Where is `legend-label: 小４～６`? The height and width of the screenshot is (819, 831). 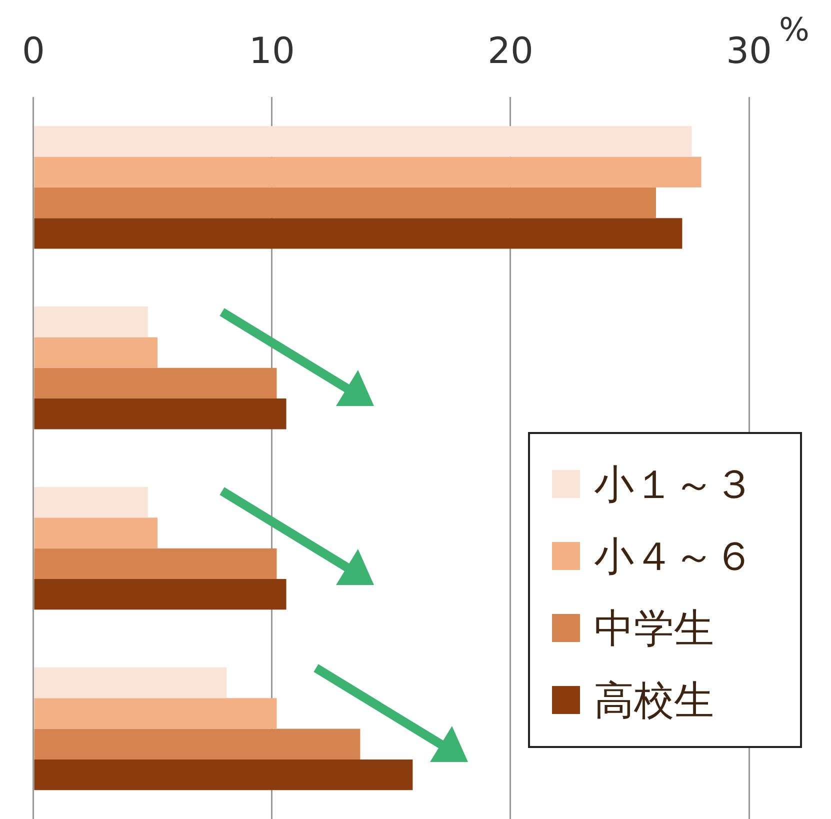 legend-label: 小４～６ is located at coordinates (674, 557).